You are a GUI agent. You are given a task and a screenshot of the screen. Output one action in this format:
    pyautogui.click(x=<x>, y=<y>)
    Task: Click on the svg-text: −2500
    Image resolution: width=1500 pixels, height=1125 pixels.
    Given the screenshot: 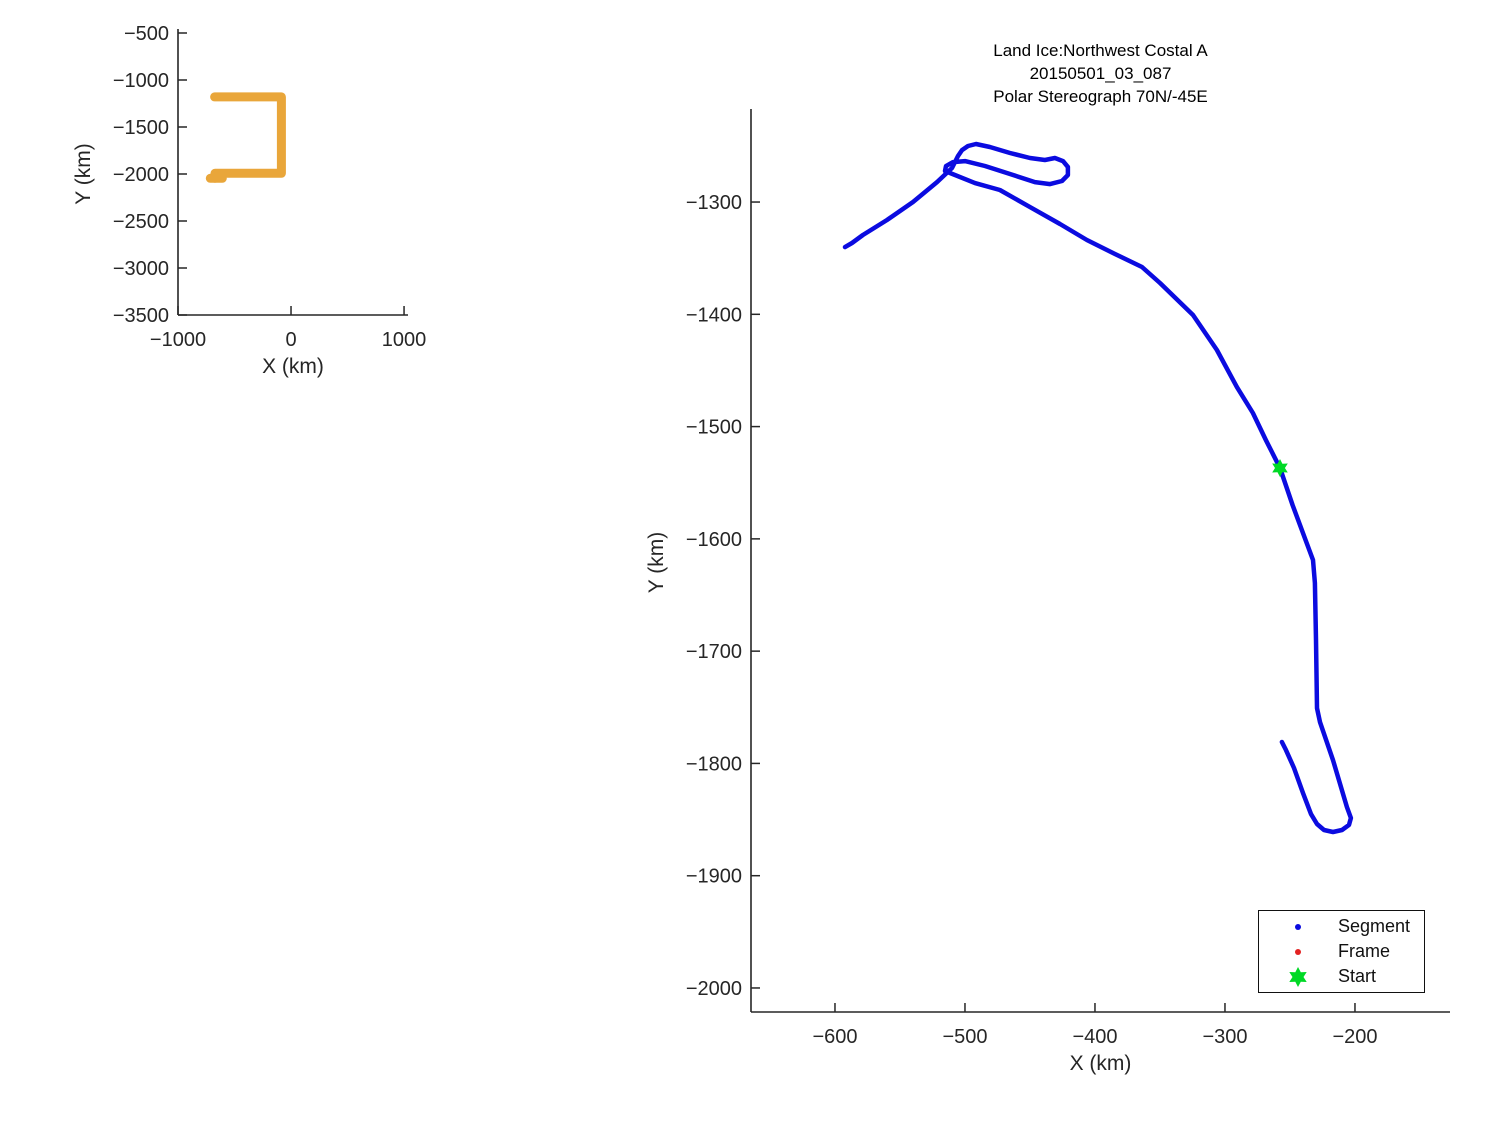 What is the action you would take?
    pyautogui.click(x=141, y=222)
    